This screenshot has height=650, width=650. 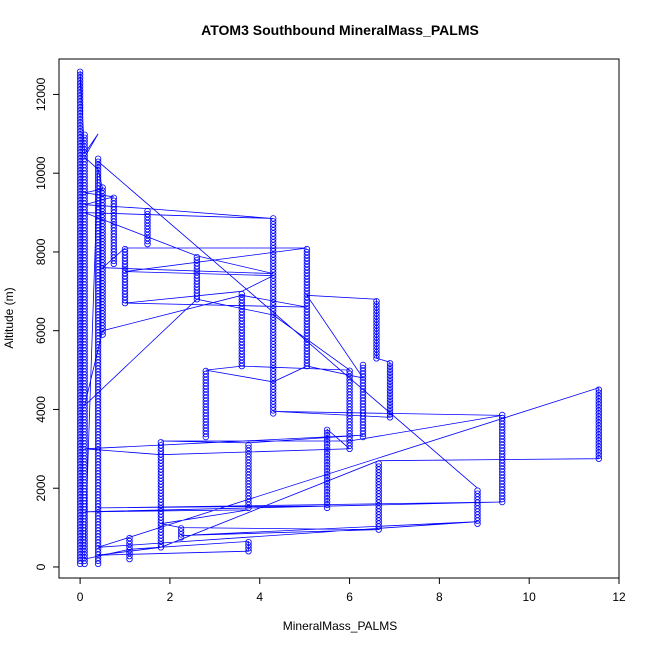 What do you see at coordinates (598, 424) in the screenshot?
I see `series-c-11.55` at bounding box center [598, 424].